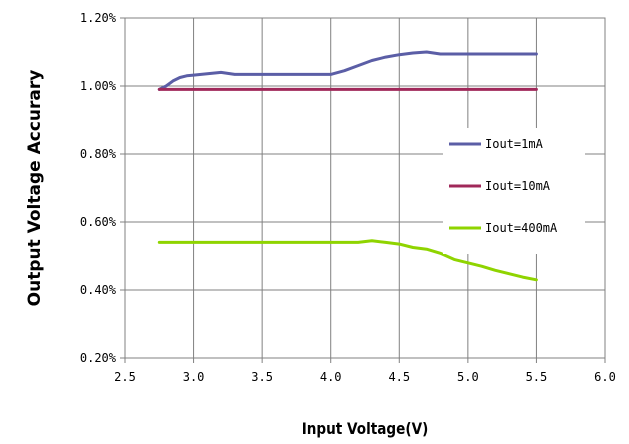 The image size is (629, 444). What do you see at coordinates (98, 290) in the screenshot?
I see `y-tick-label: 0.40%` at bounding box center [98, 290].